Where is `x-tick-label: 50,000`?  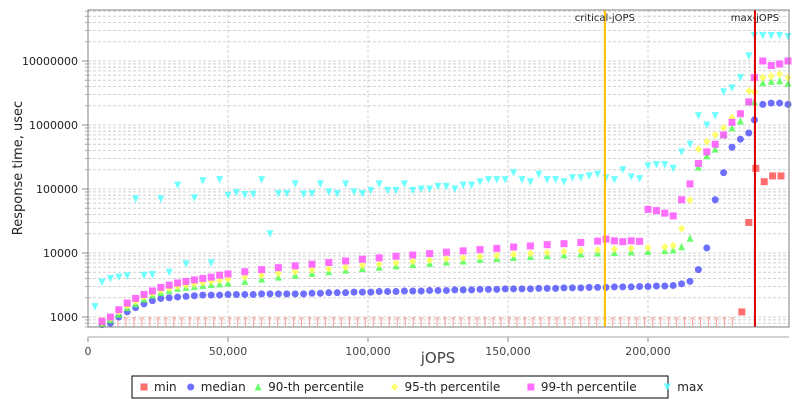
x-tick-label: 50,000 is located at coordinates (228, 351).